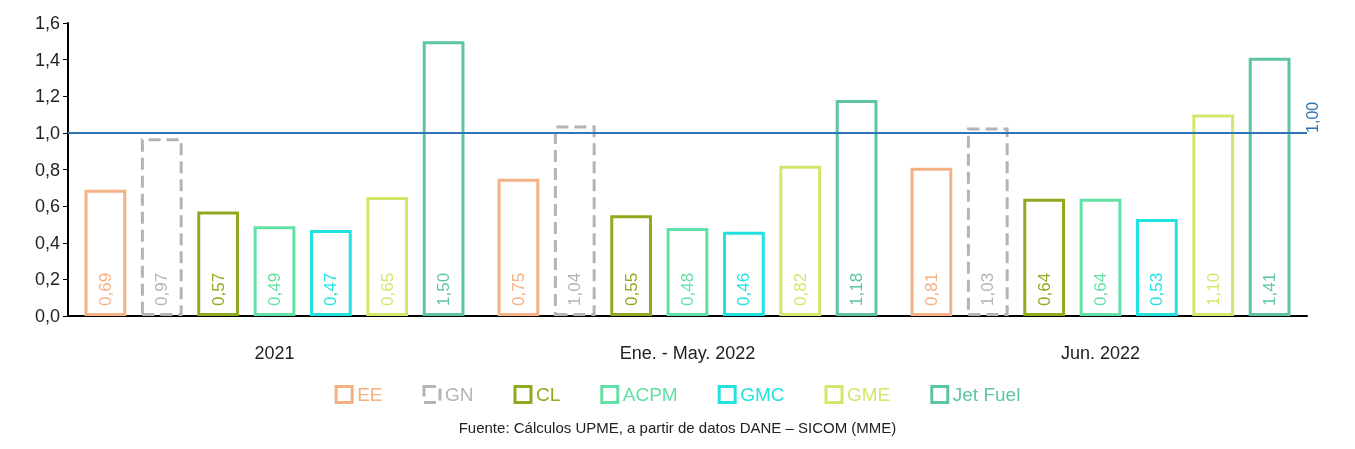 This screenshot has width=1355, height=449. What do you see at coordinates (687, 353) in the screenshot?
I see `x-tick-label: Ene. - May. 2022` at bounding box center [687, 353].